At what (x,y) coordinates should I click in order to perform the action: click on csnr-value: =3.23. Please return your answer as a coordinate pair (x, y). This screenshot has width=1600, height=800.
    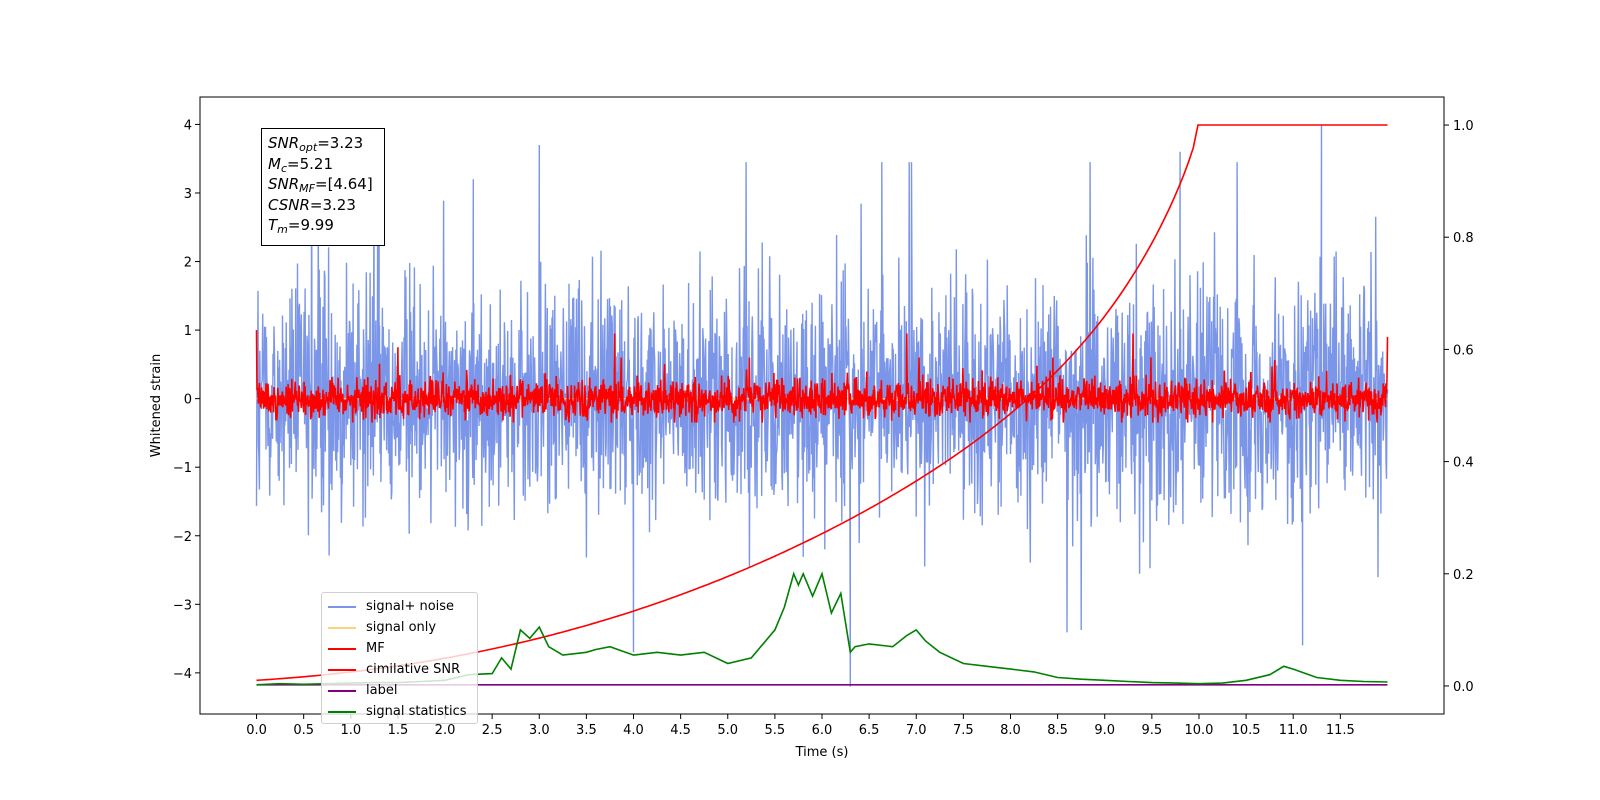
    Looking at the image, I should click on (332, 204).